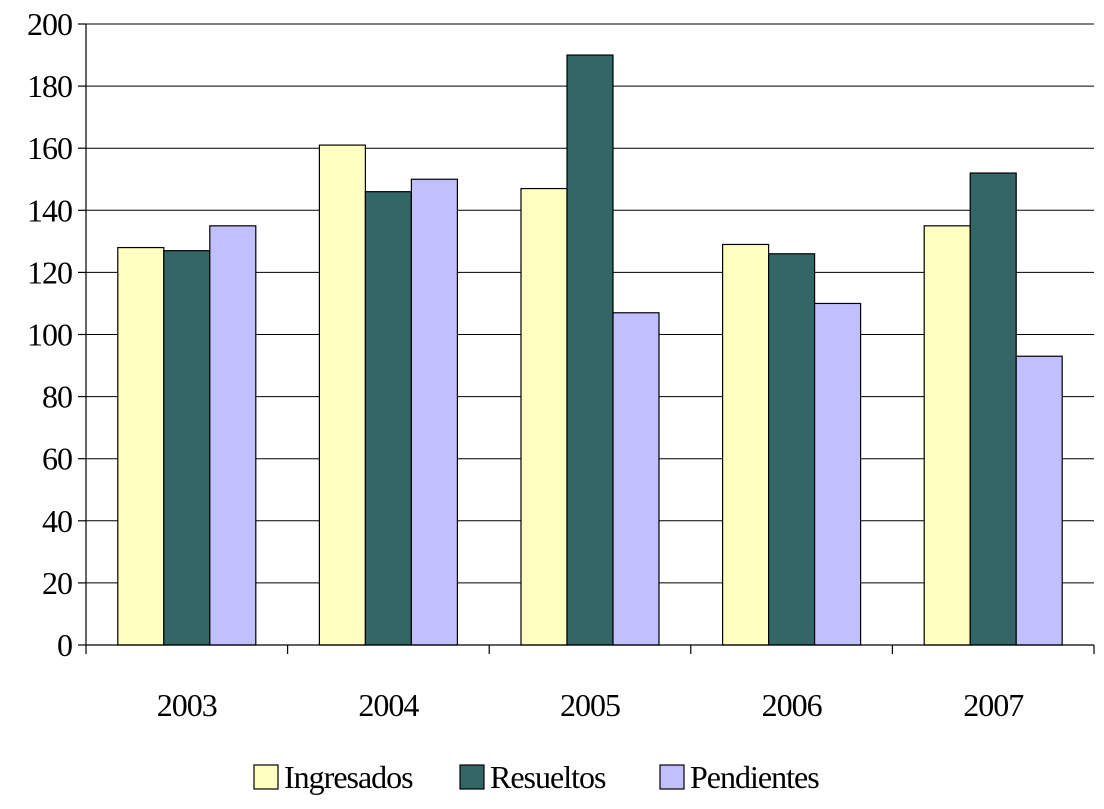  Describe the element at coordinates (64, 645) in the screenshot. I see `y-tick-label: 0` at that location.